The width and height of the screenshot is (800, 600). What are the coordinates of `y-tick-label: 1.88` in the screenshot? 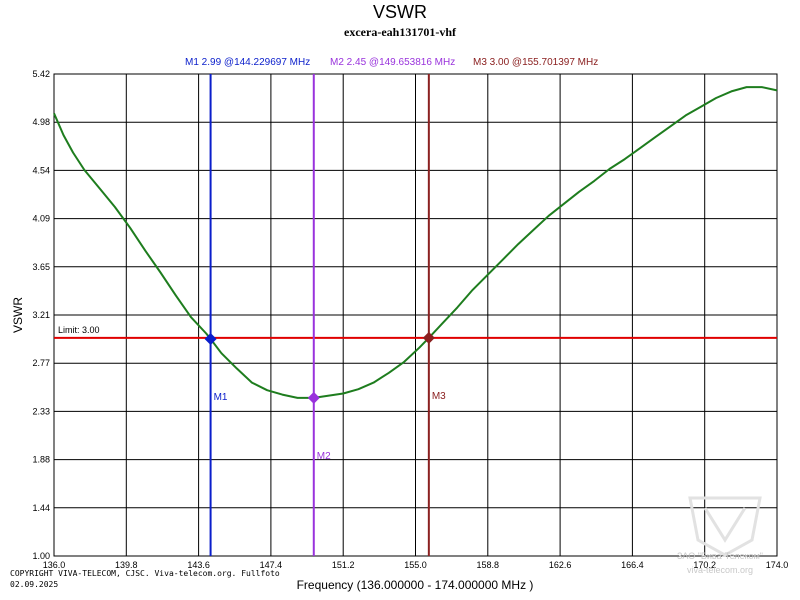 It's located at (41, 460).